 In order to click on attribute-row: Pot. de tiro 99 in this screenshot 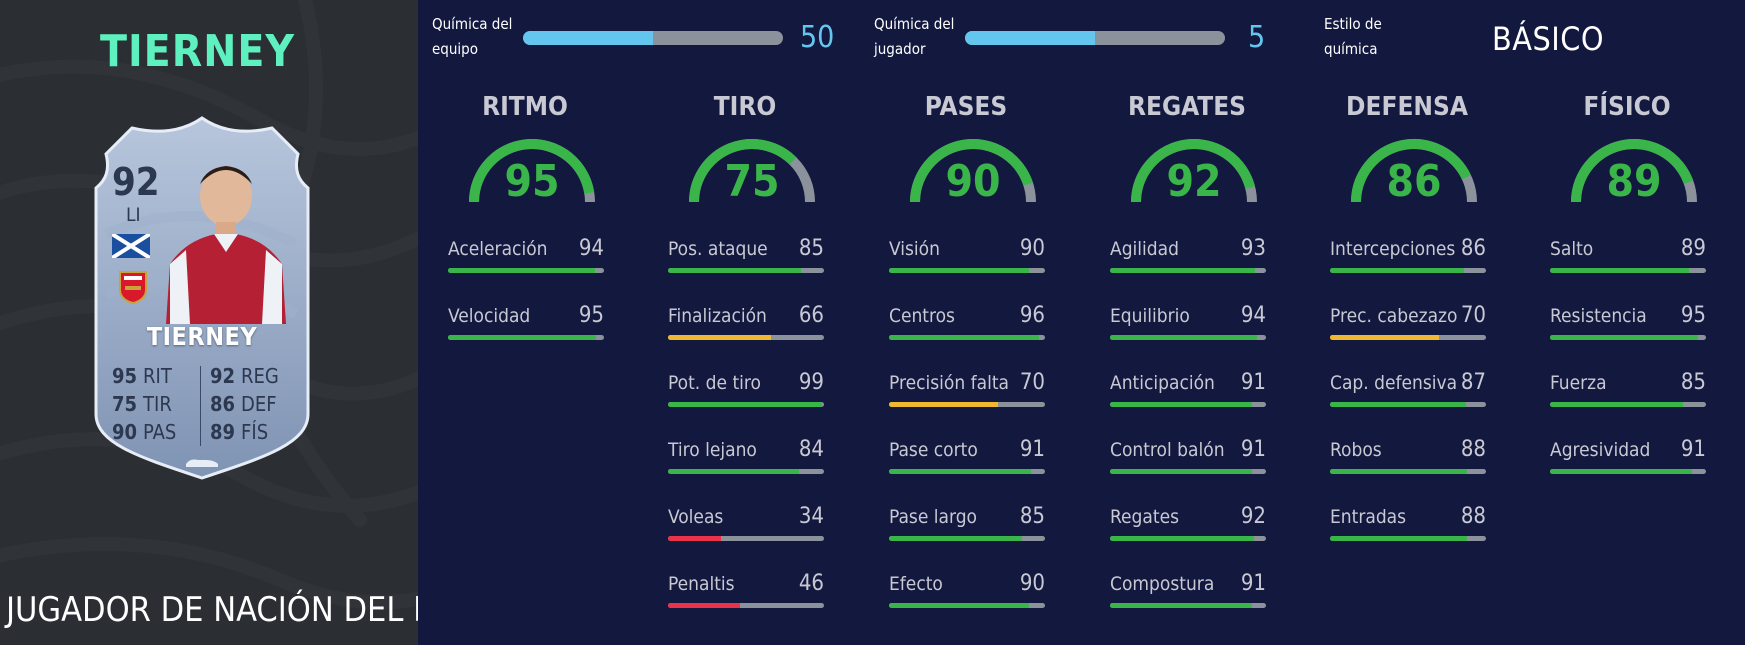, I will do `click(746, 391)`.